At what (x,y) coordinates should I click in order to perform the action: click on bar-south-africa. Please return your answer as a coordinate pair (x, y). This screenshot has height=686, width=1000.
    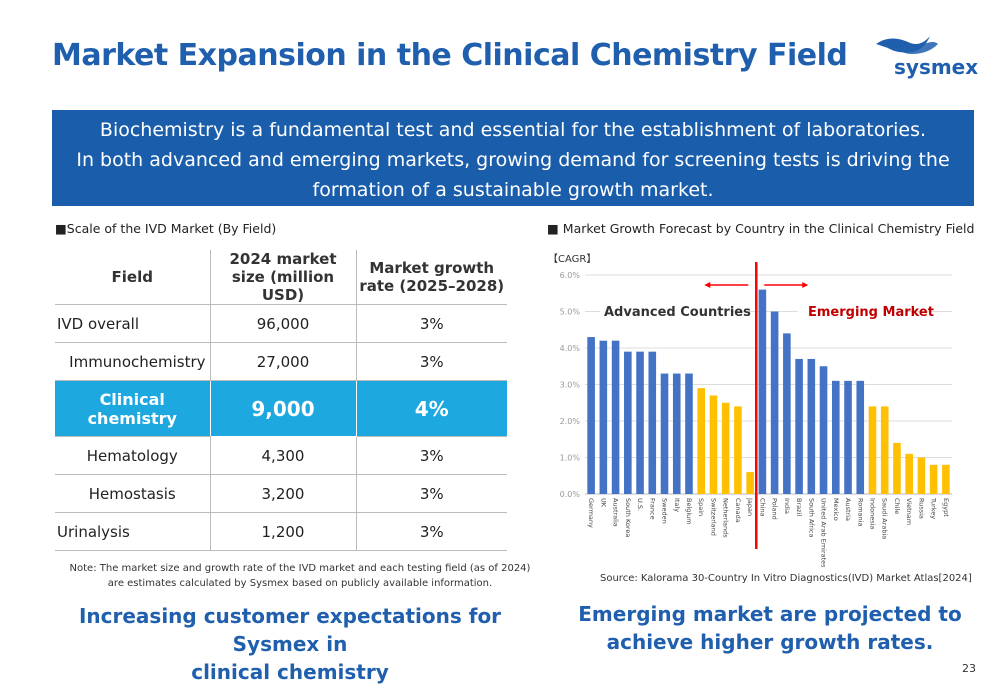
    Looking at the image, I should click on (811, 426).